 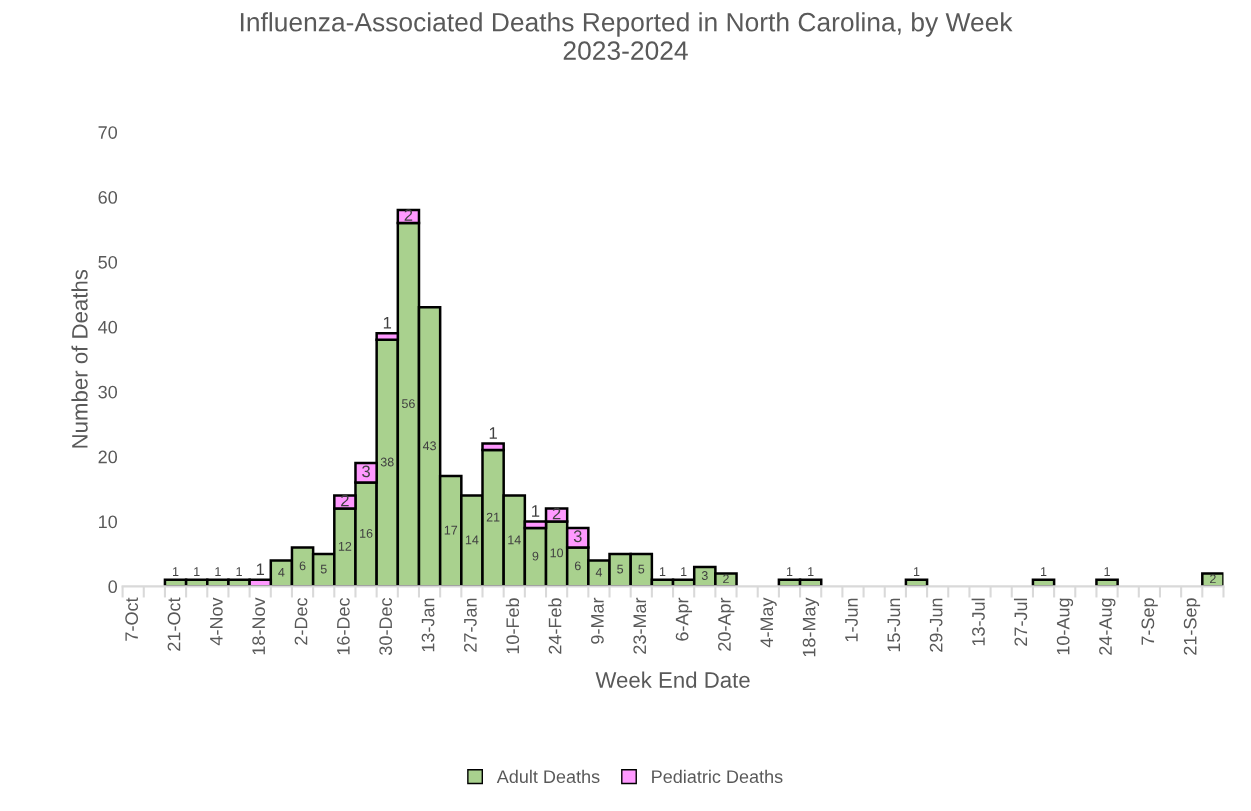 What do you see at coordinates (113, 587) in the screenshot?
I see `y-tick-label: 0` at bounding box center [113, 587].